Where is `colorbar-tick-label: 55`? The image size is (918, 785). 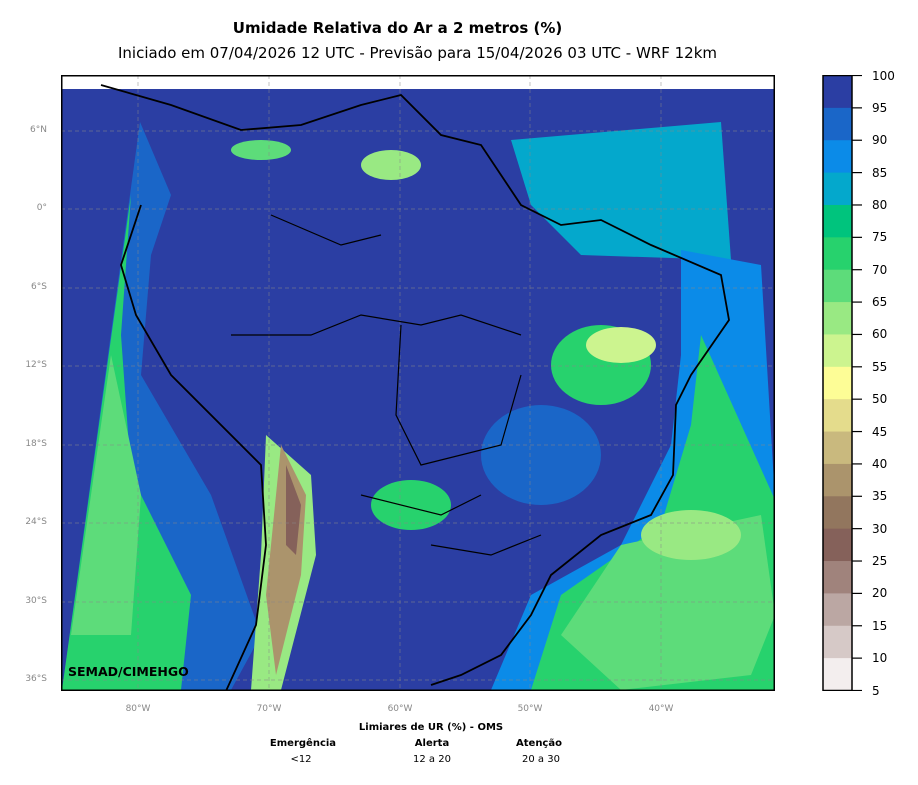
colorbar-tick-label: 55 is located at coordinates (880, 366).